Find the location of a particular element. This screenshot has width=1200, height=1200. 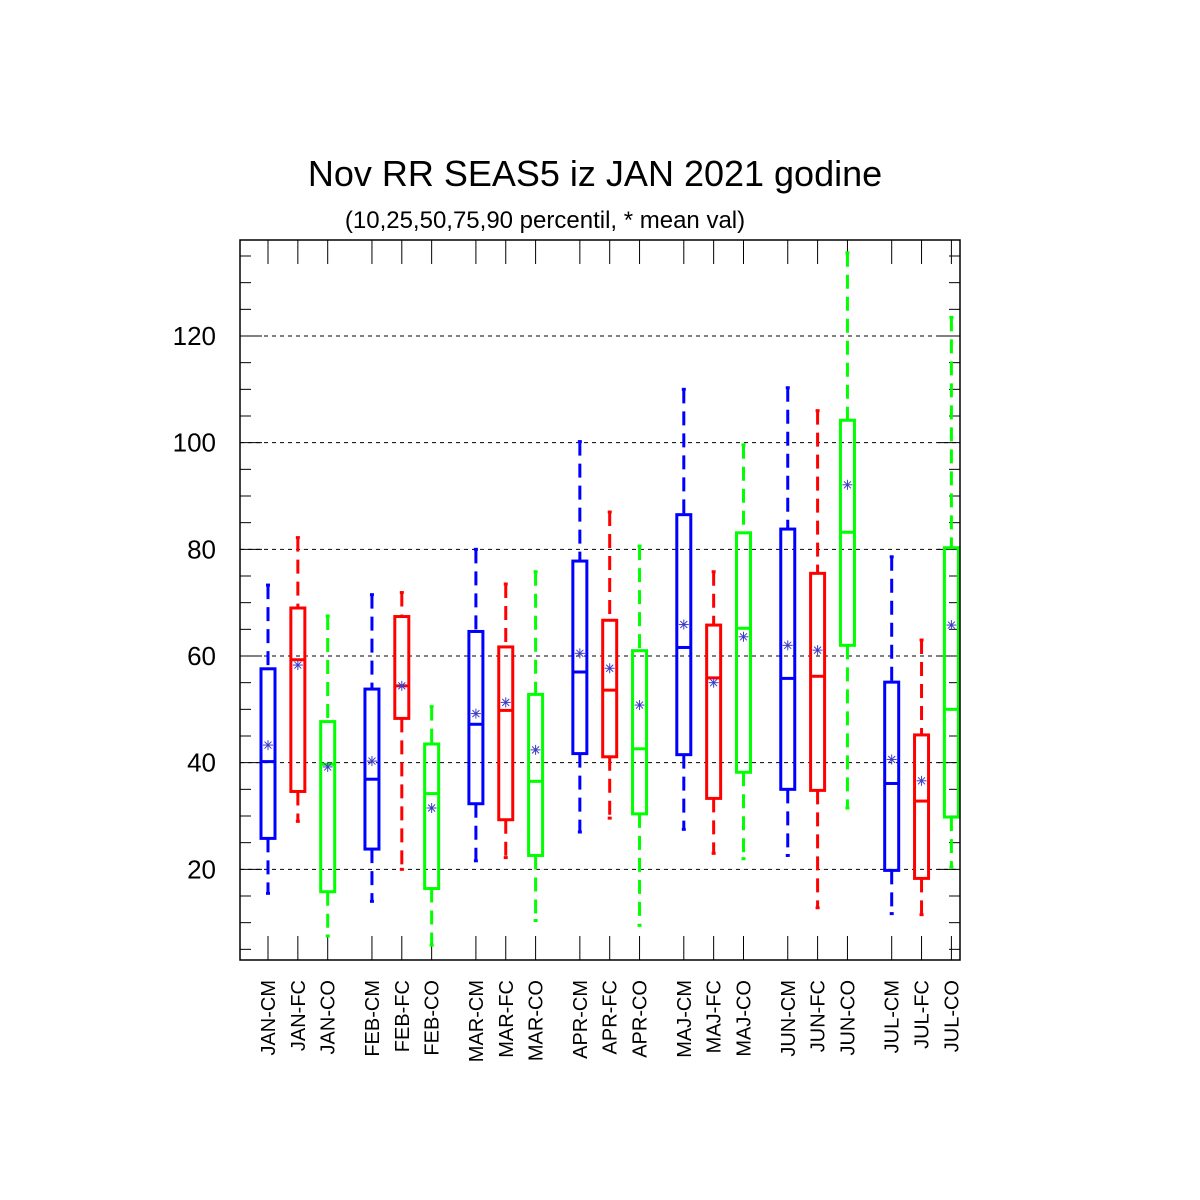

box-jul-fc is located at coordinates (922, 777).